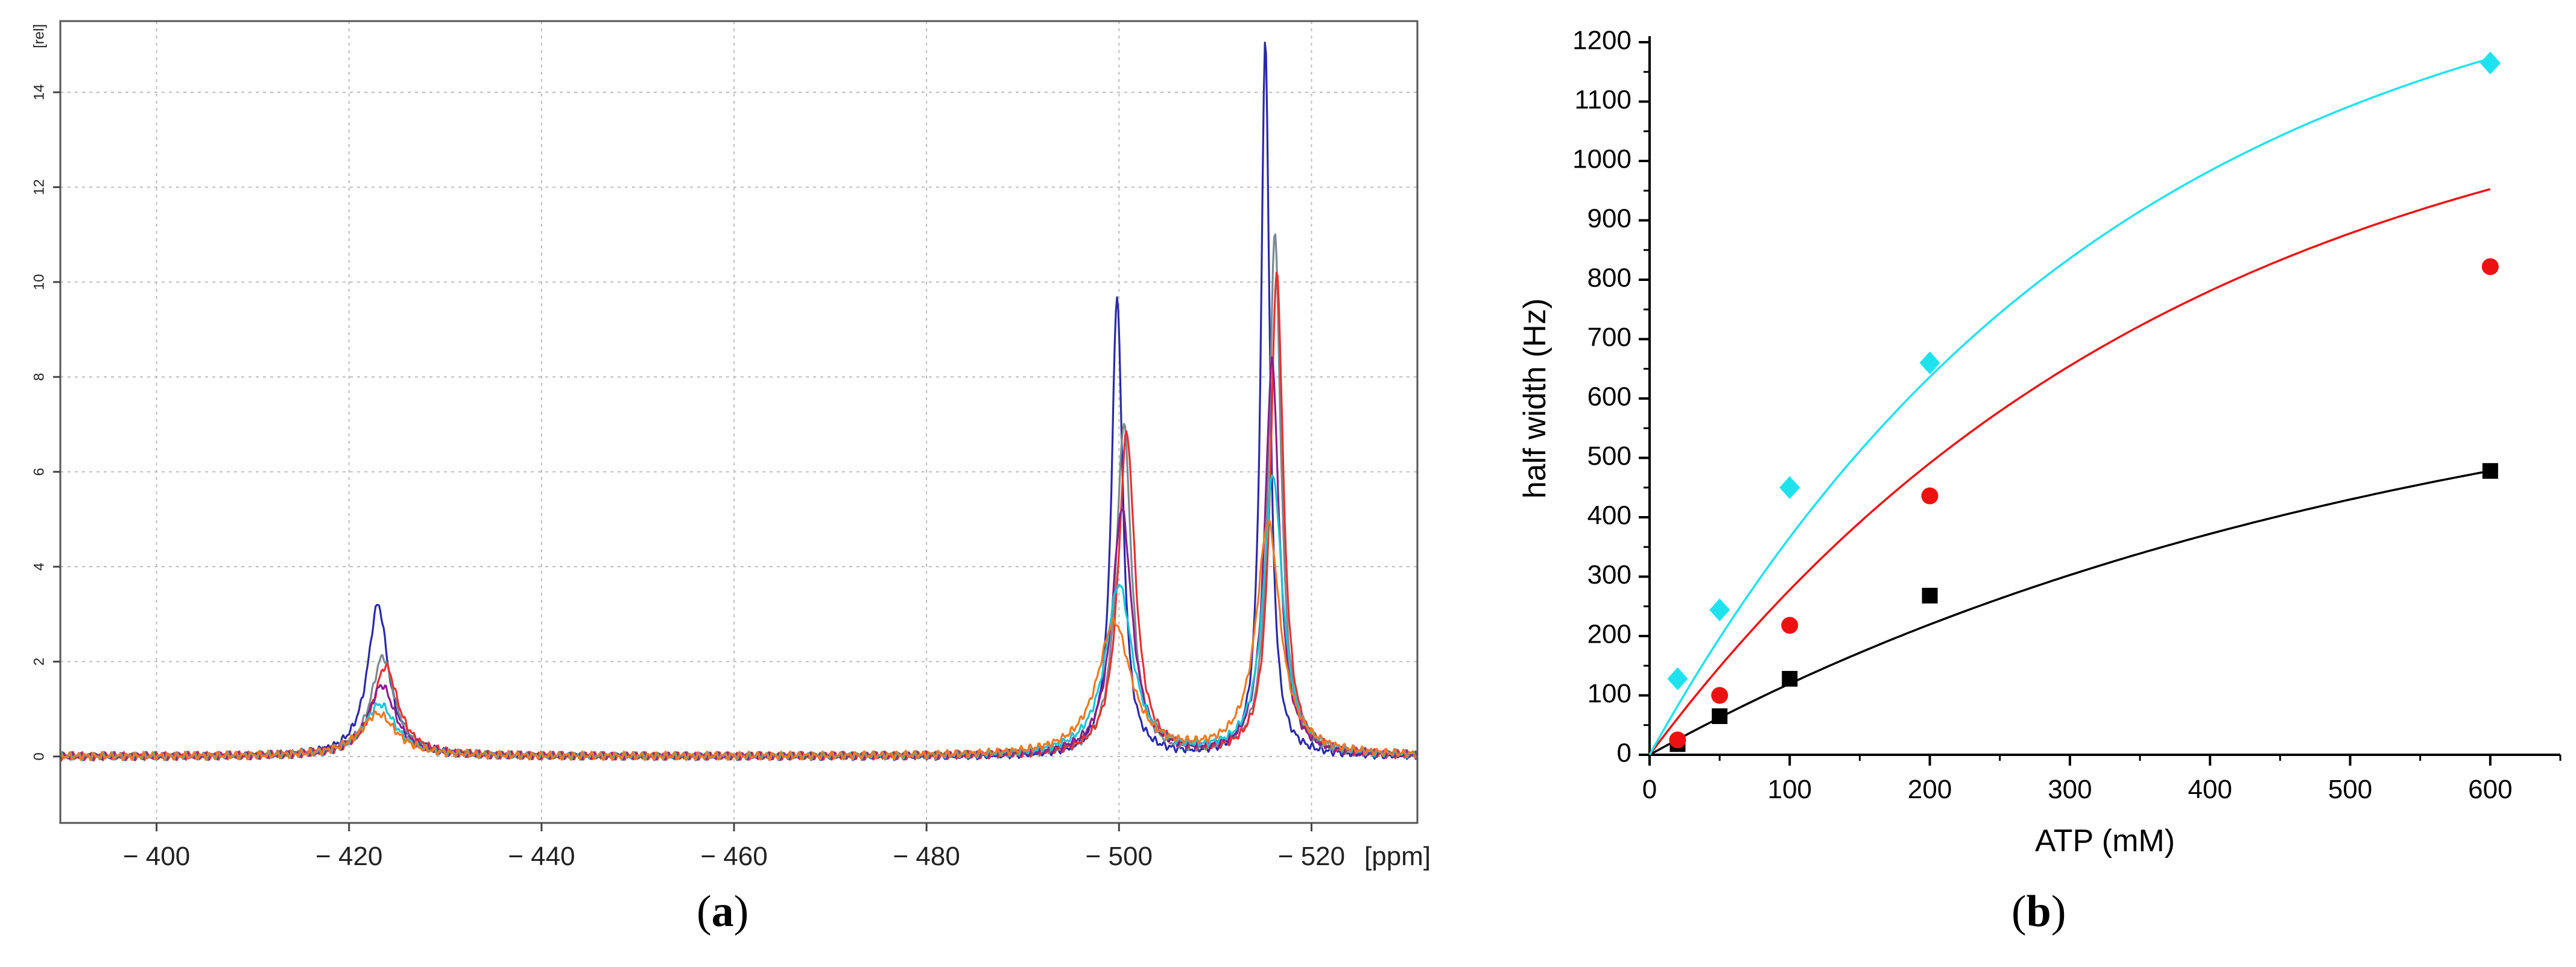 The image size is (2576, 967). What do you see at coordinates (2070, 613) in the screenshot?
I see `black-squares-fit-curve` at bounding box center [2070, 613].